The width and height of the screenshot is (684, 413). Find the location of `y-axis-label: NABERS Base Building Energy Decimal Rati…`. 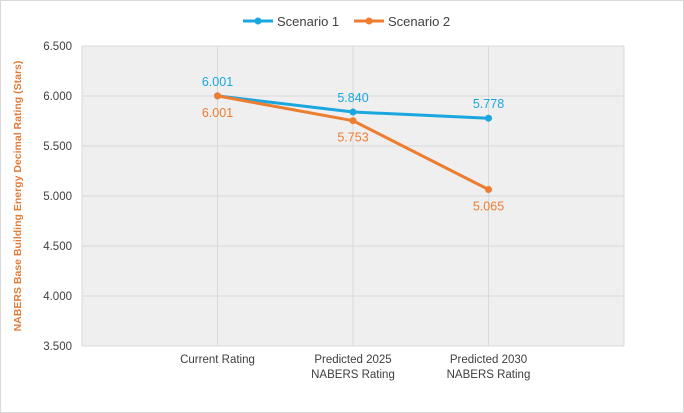

y-axis-label: NABERS Base Building Energy Decimal Rati… is located at coordinates (18, 196).